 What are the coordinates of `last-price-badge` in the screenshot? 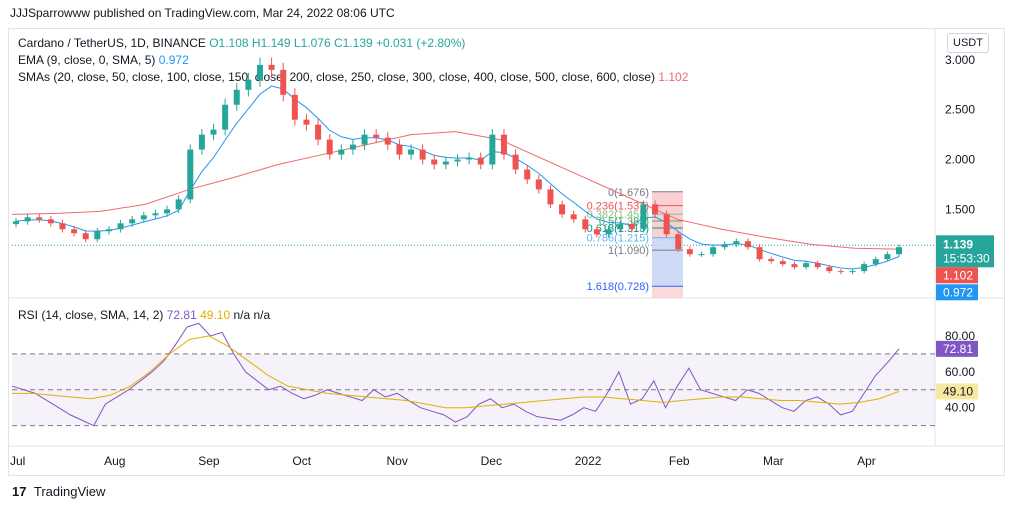 It's located at (965, 251).